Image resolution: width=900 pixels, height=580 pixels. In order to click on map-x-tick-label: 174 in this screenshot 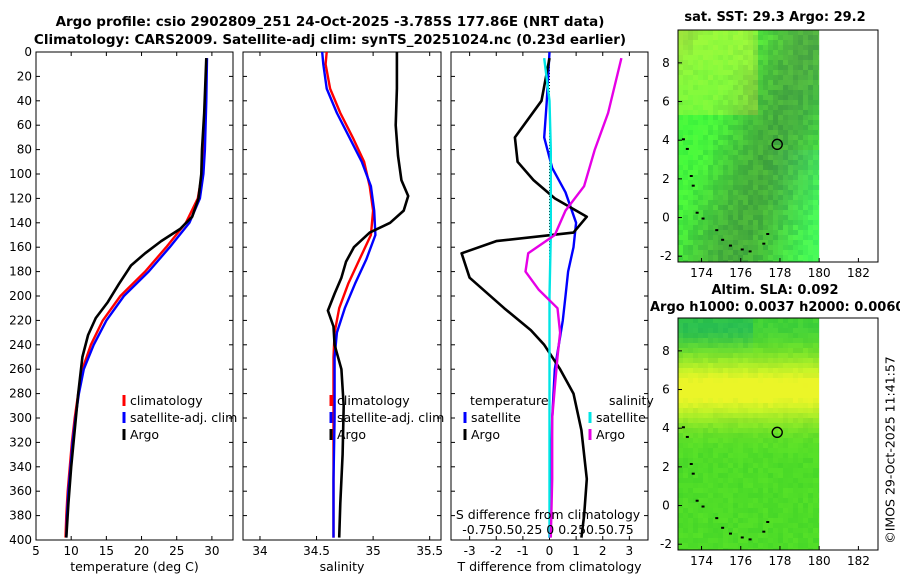, I will do `click(701, 273)`.